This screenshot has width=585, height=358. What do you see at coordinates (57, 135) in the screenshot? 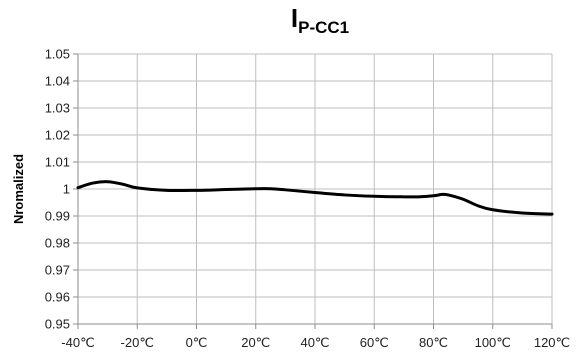
I see `y-tick-label: 1.02` at bounding box center [57, 135].